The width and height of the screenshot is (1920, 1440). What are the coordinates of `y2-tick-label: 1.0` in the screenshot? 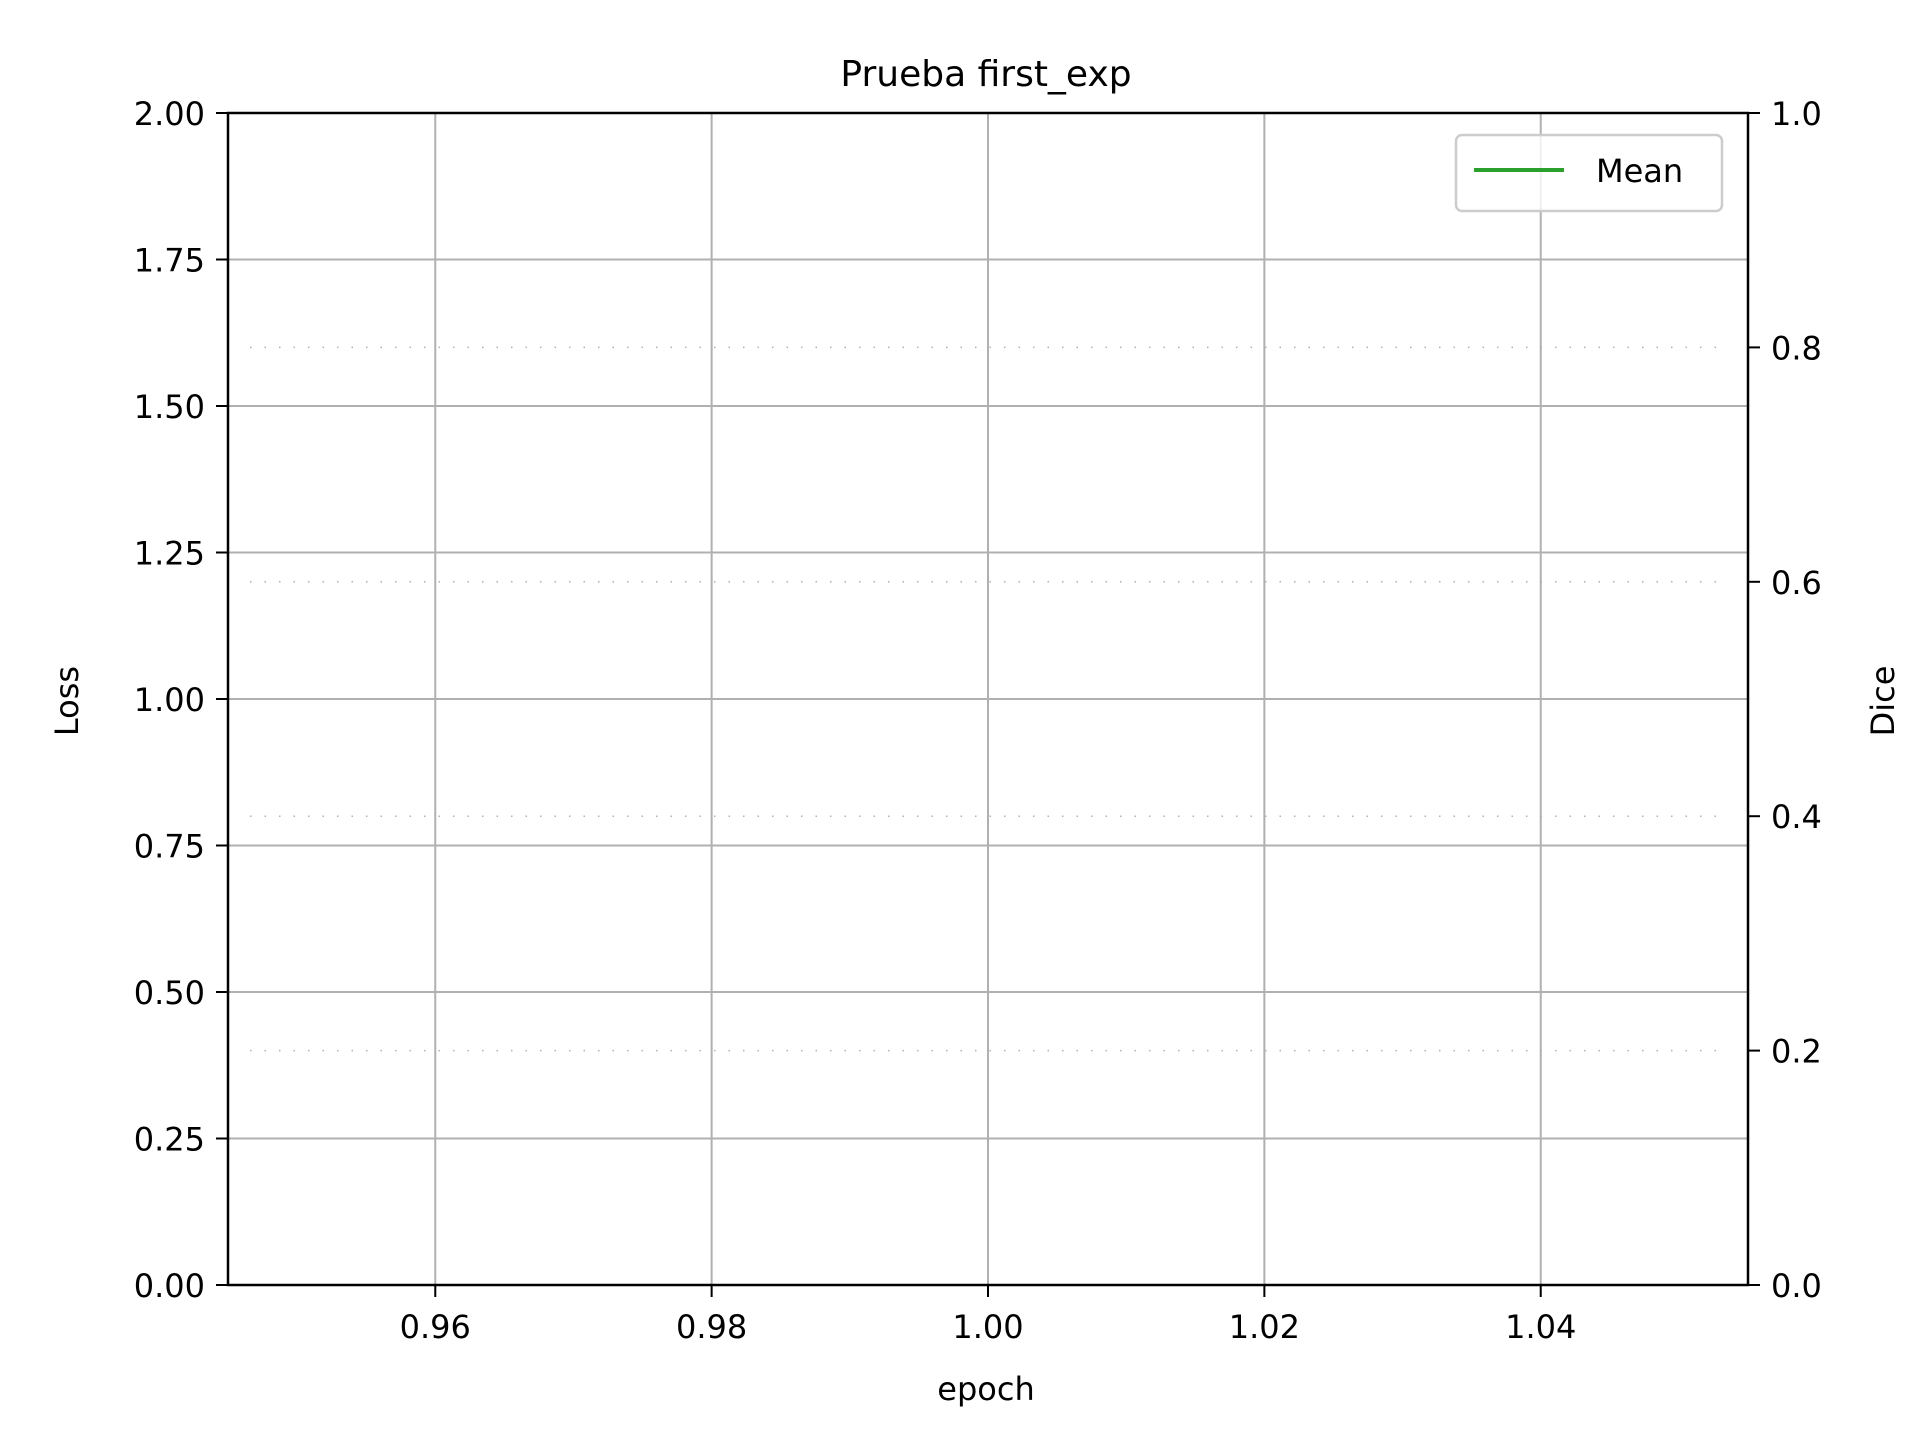 It's located at (1796, 114).